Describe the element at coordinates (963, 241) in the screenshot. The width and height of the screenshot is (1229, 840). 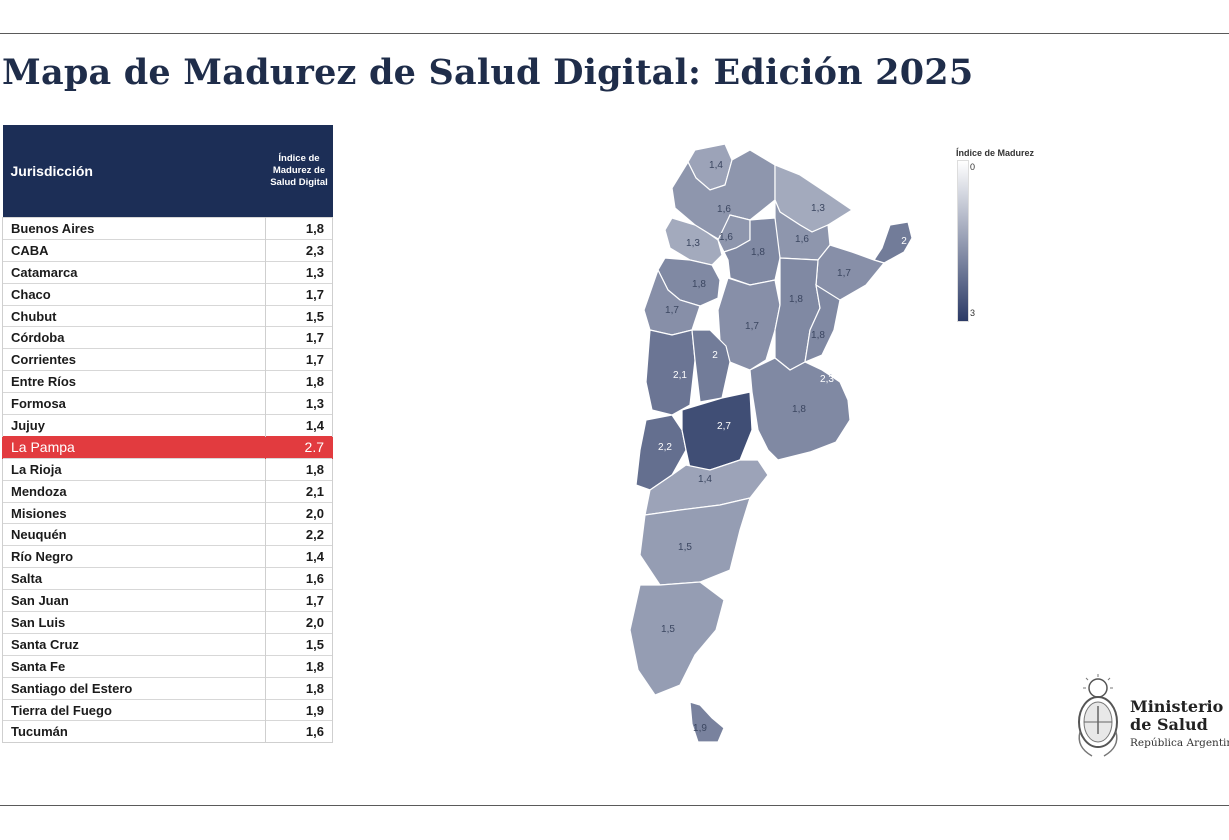
I see `legend-color-scale` at that location.